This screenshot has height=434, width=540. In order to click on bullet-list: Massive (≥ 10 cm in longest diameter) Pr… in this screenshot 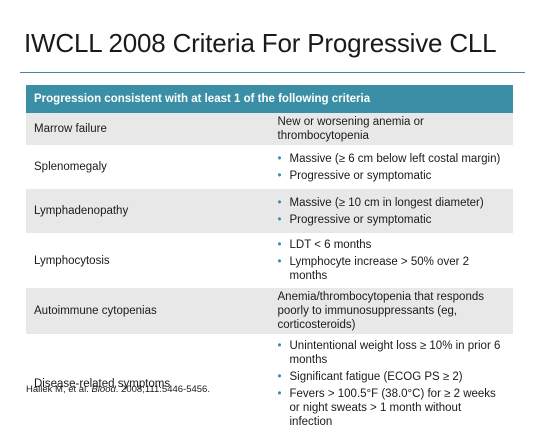, I will do `click(392, 211)`.